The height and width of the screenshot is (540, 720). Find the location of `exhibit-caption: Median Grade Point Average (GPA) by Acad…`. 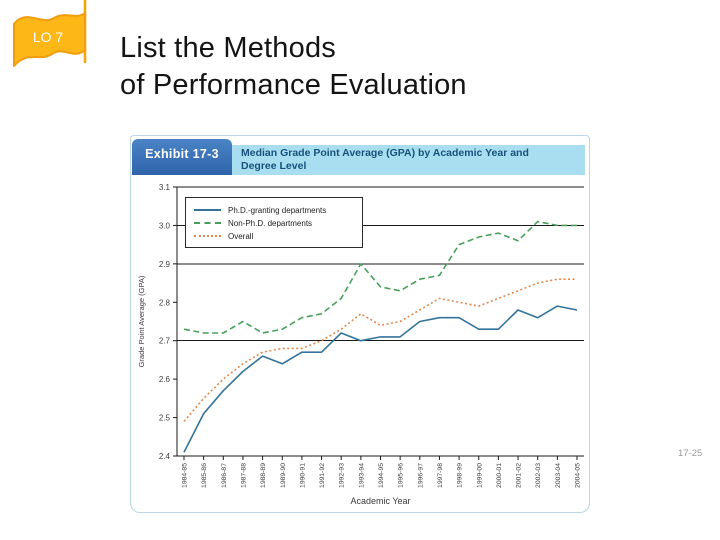

exhibit-caption: Median Grade Point Average (GPA) by Acad… is located at coordinates (385, 159).